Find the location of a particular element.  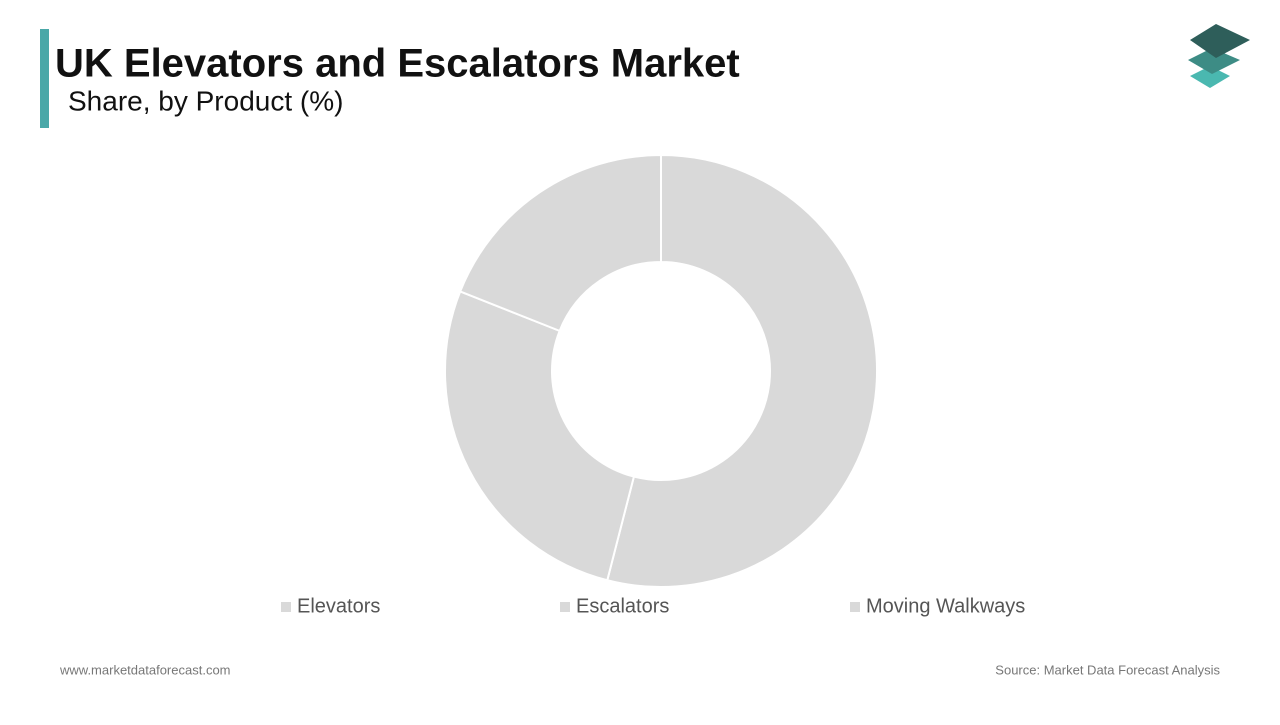

legend-label: Escalators is located at coordinates (622, 606).